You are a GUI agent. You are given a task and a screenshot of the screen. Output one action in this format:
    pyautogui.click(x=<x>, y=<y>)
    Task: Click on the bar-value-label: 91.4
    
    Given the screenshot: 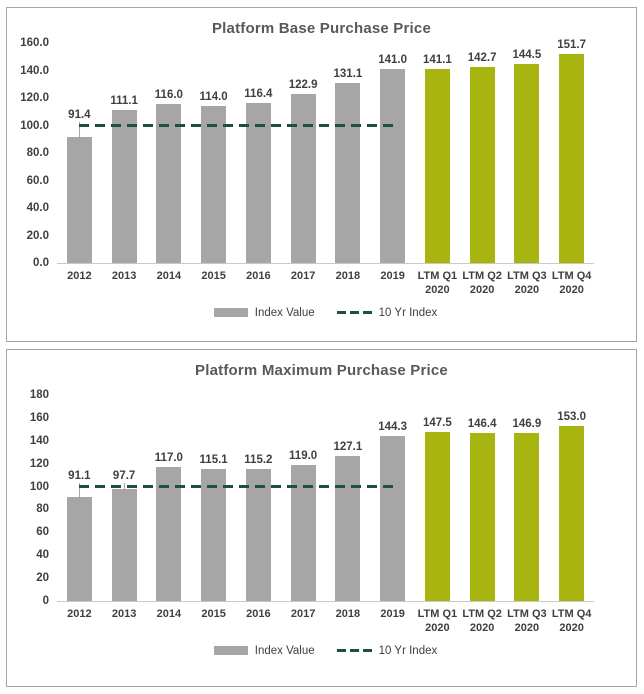 What is the action you would take?
    pyautogui.click(x=79, y=114)
    